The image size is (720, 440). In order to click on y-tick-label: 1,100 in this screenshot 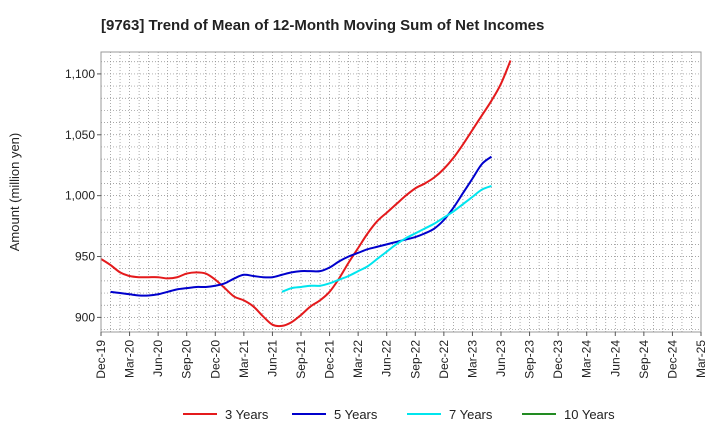, I will do `click(80, 74)`.